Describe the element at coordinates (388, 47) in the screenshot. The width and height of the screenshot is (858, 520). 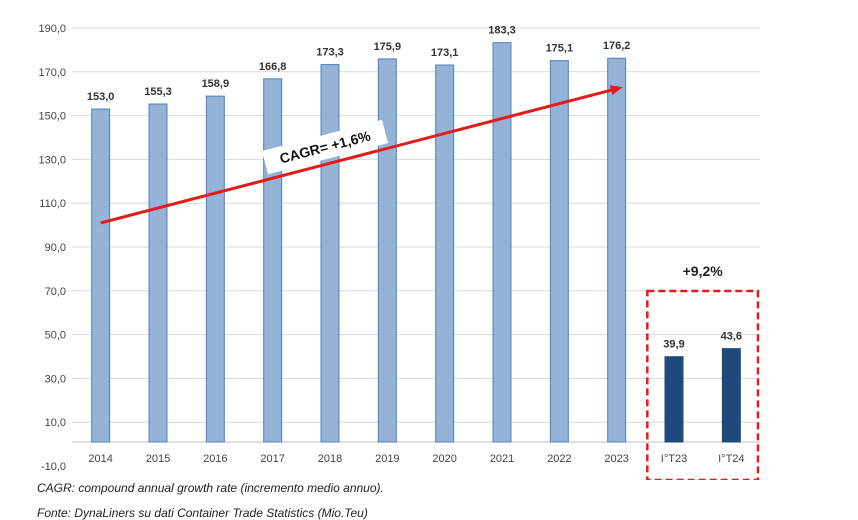
I see `data-label: 175,9` at that location.